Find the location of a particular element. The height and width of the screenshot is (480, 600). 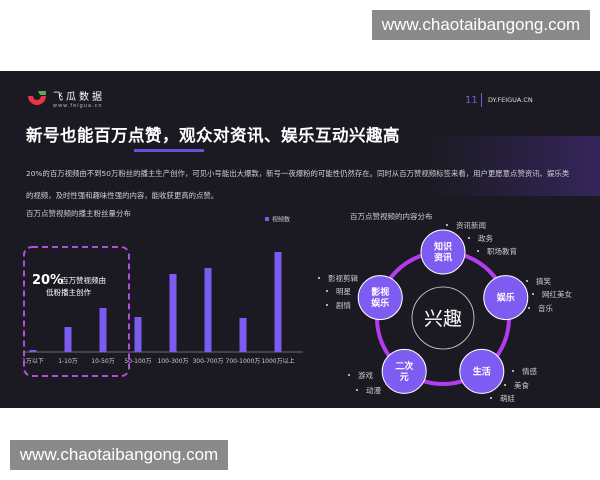

content-item: 明星 is located at coordinates (343, 291).